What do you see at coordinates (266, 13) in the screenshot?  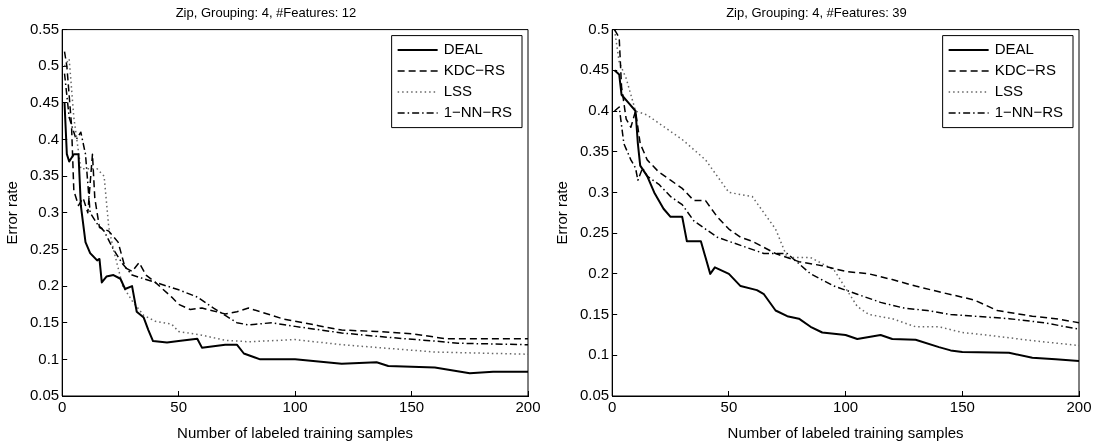 I see `chart-title: Zip, Grouping: 4, #Features: 12` at bounding box center [266, 13].